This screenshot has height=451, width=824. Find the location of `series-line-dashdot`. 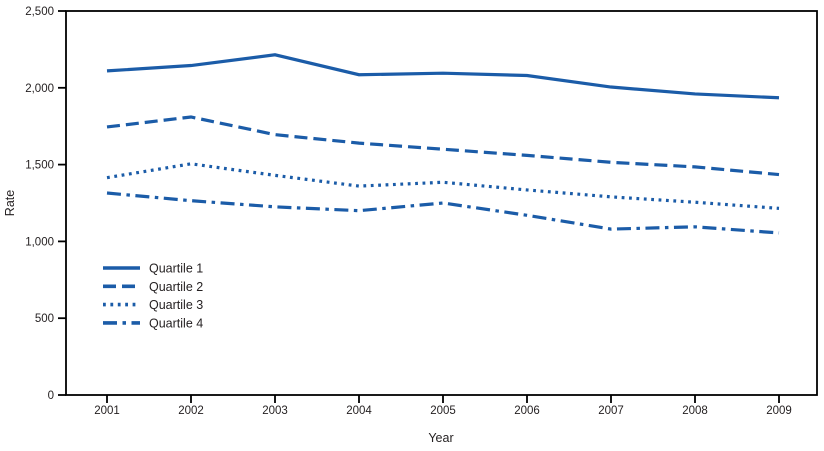

series-line-dashdot is located at coordinates (443, 213).